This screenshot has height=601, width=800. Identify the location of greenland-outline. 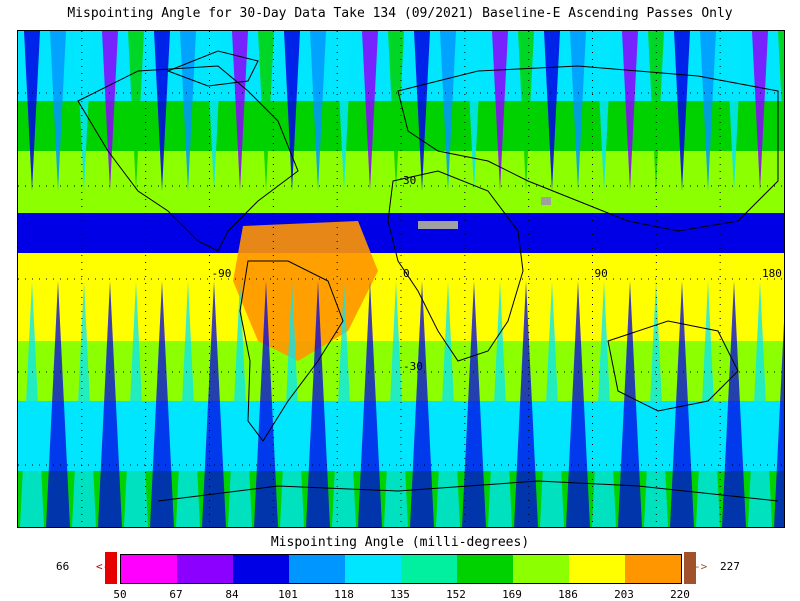
(212, 68).